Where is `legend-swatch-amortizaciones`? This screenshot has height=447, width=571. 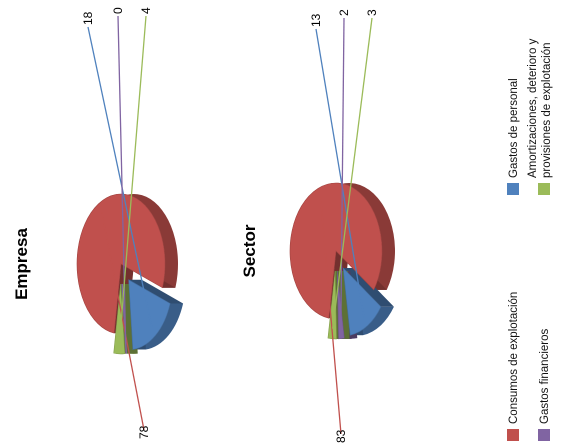 legend-swatch-amortizaciones is located at coordinates (544, 189).